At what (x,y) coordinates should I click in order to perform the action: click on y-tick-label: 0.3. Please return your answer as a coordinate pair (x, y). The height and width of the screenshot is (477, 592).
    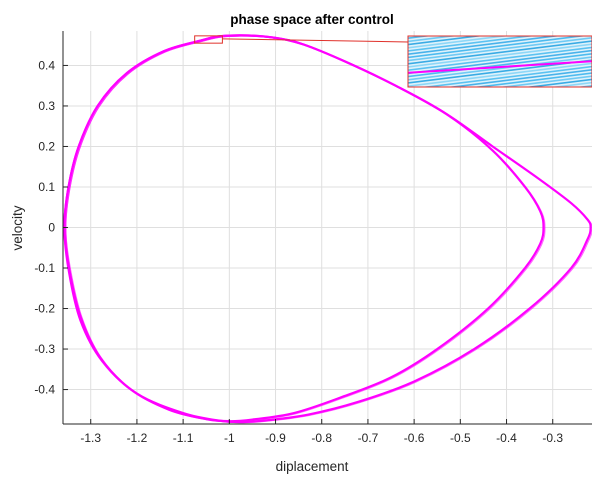
    Looking at the image, I should click on (46, 106).